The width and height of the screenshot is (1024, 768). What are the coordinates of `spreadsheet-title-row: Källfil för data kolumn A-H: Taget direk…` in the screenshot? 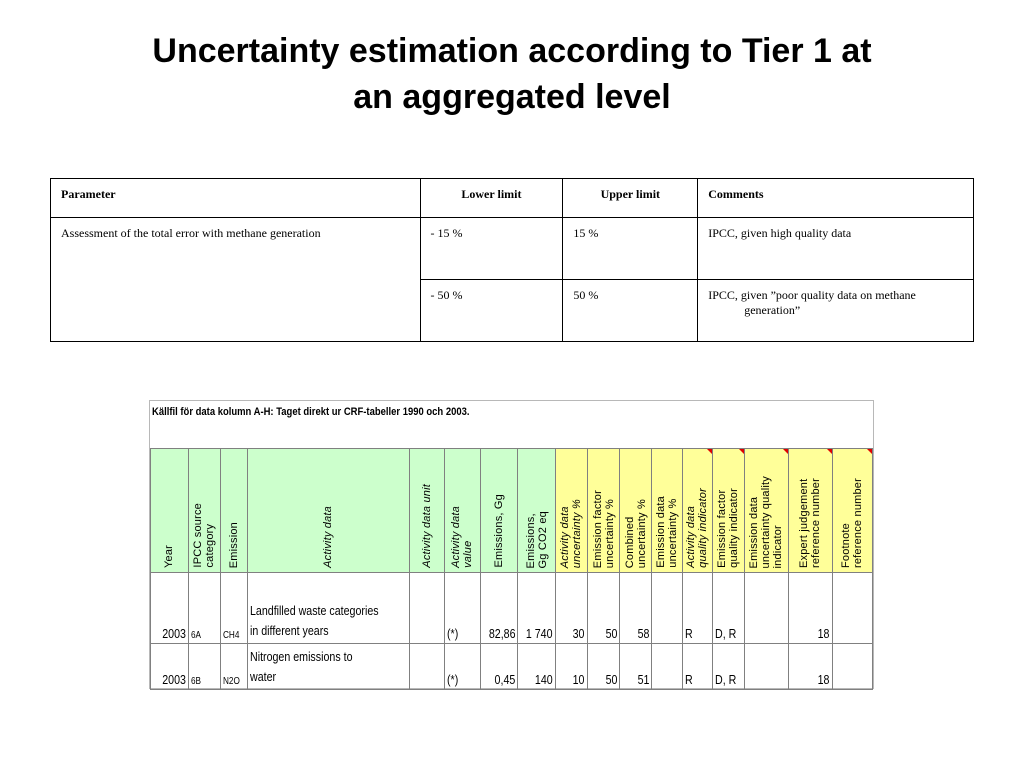 It's located at (511, 425).